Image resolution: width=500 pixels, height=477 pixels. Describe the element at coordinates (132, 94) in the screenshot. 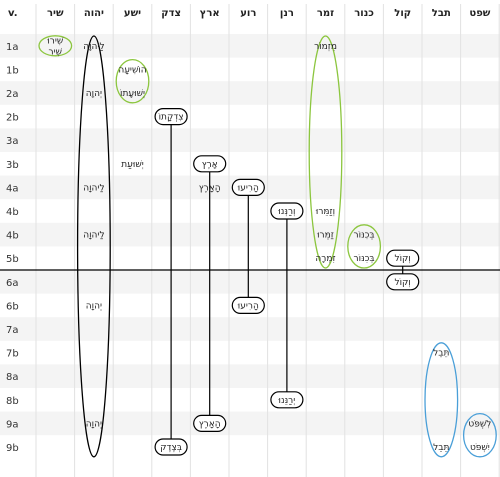

I see `hebrew-word: יְשׁוּעָתוֹ` at that location.